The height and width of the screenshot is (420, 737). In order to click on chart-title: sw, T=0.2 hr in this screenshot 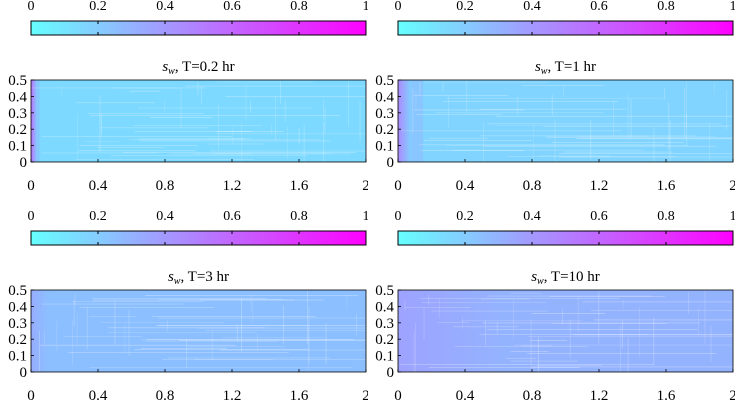, I will do `click(198, 68)`.